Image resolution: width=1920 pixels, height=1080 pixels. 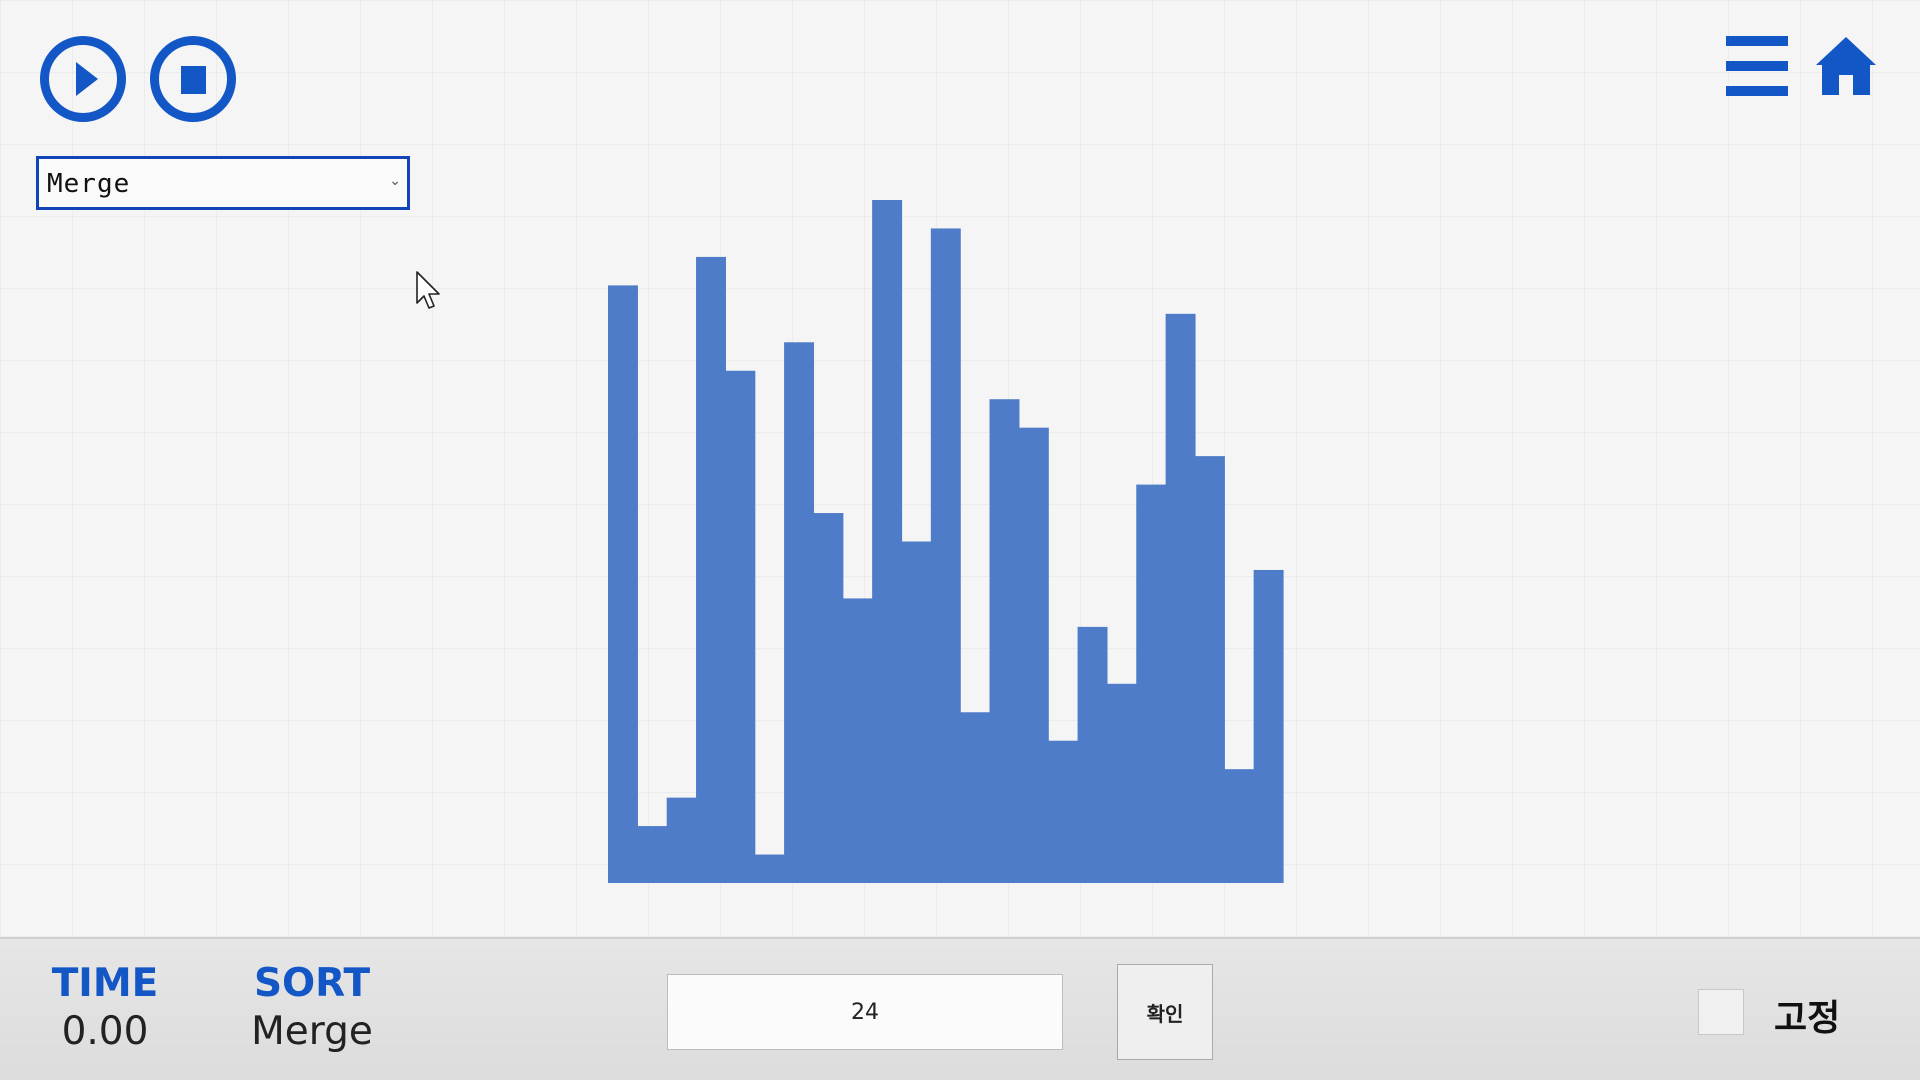 I want to click on sort-value: Merge, so click(x=312, y=1031).